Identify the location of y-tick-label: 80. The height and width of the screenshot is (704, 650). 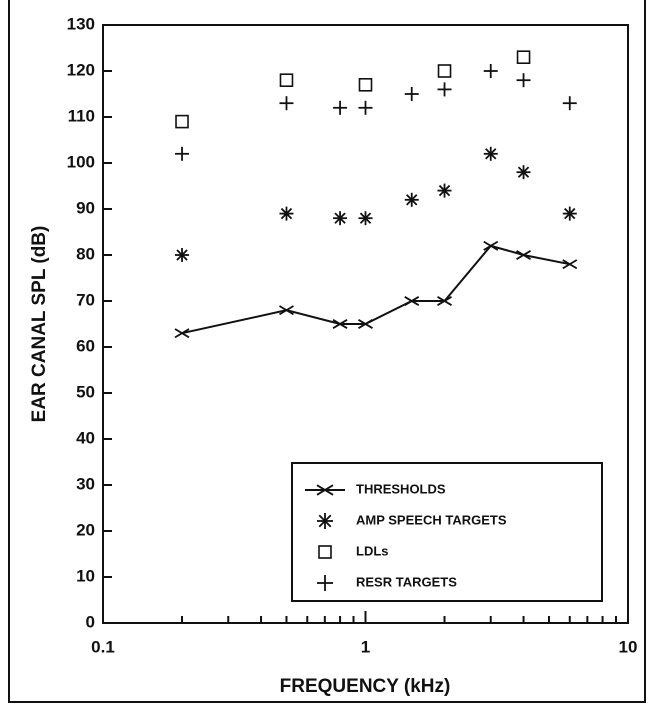
(85, 253).